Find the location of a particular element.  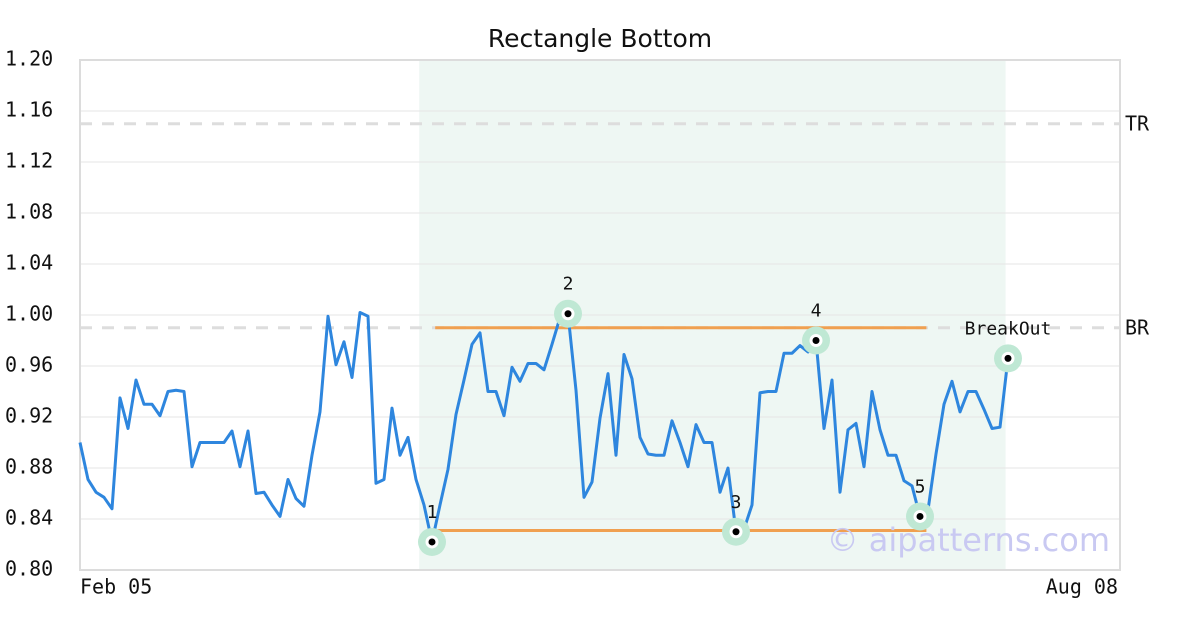

y-tick-label: 1.16 is located at coordinates (29, 110).